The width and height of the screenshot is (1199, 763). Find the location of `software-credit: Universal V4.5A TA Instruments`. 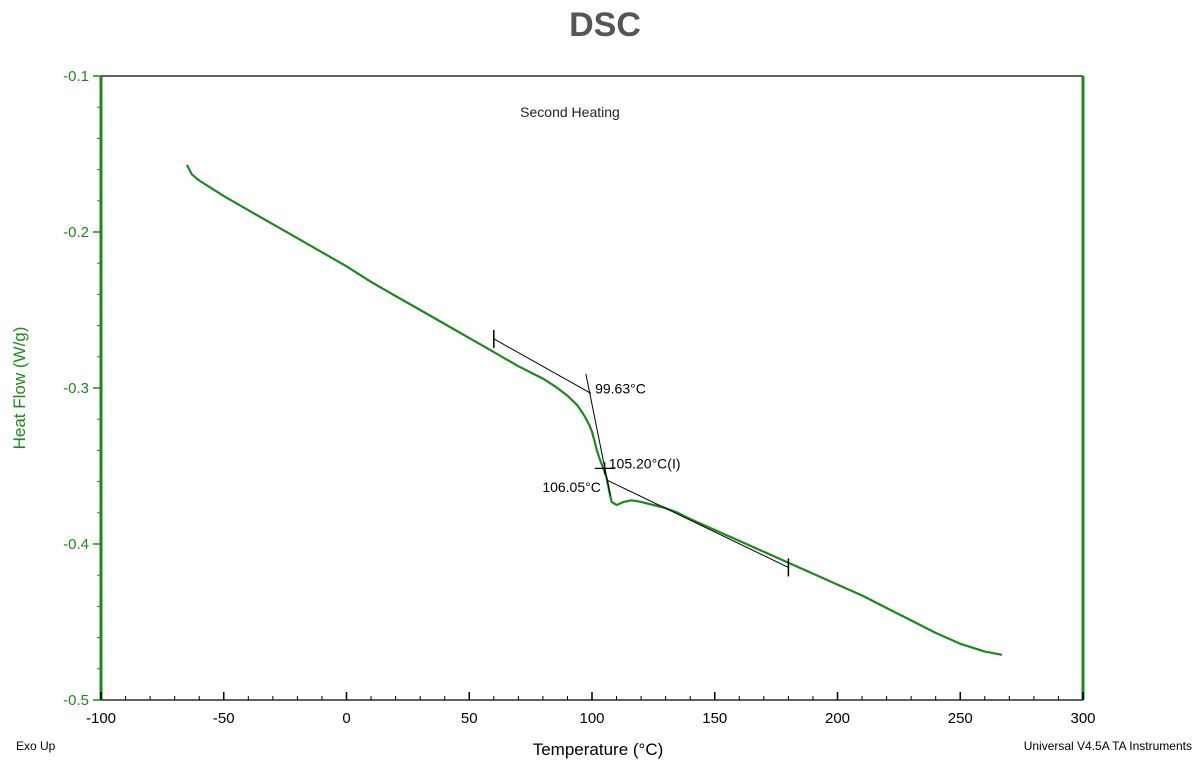

software-credit: Universal V4.5A TA Instruments is located at coordinates (1108, 746).